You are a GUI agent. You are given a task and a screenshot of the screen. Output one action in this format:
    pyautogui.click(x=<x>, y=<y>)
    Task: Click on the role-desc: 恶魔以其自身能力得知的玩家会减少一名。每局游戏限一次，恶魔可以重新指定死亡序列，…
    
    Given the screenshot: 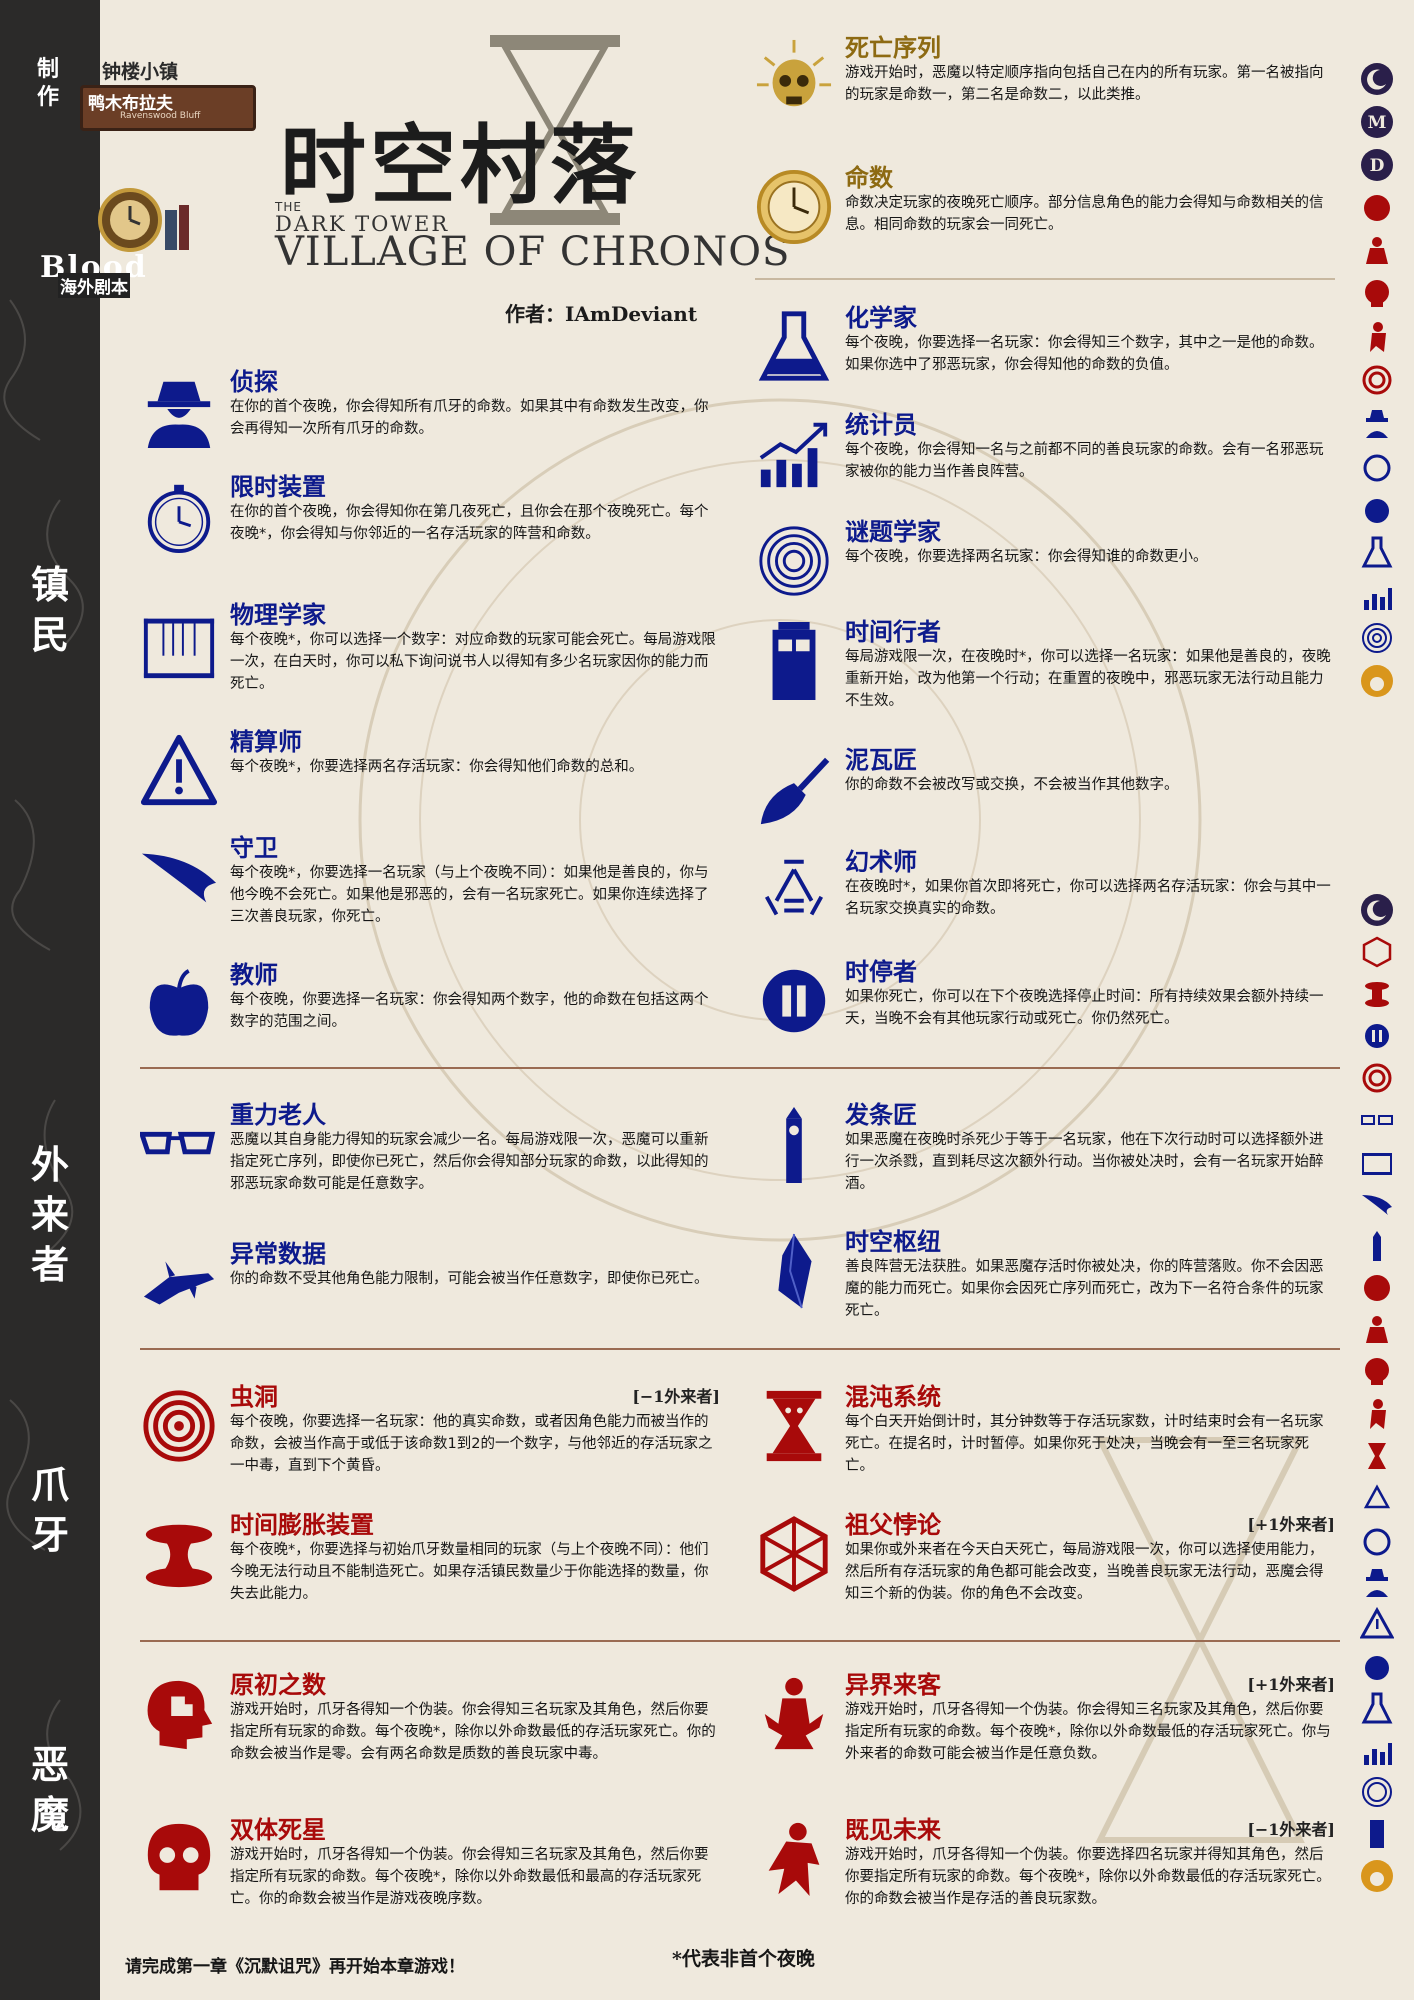 What is the action you would take?
    pyautogui.click(x=469, y=1162)
    